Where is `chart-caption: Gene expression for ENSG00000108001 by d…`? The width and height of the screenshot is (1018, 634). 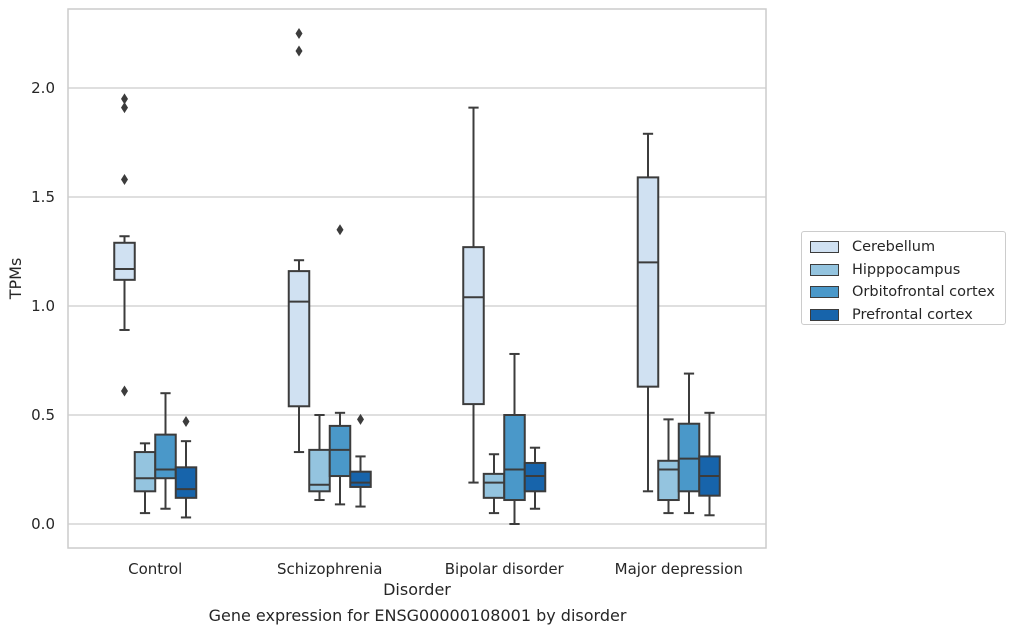 chart-caption: Gene expression for ENSG00000108001 by d… is located at coordinates (417, 615).